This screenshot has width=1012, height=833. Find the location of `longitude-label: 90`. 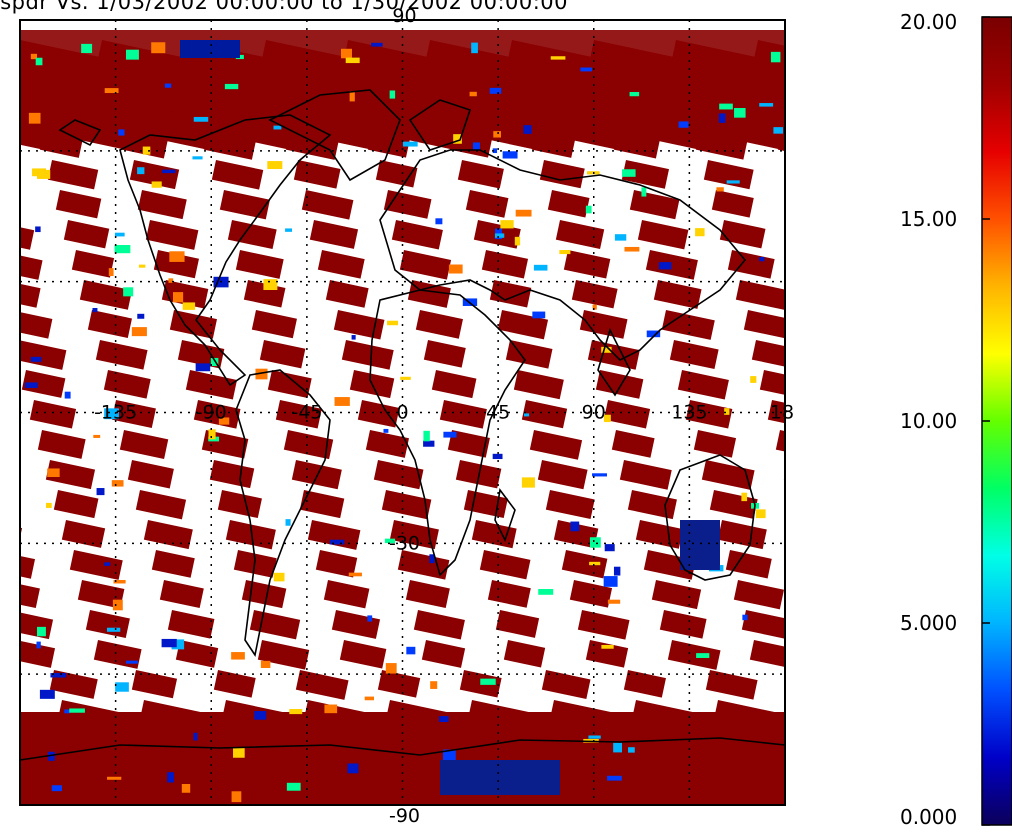

longitude-label: 90 is located at coordinates (594, 413).